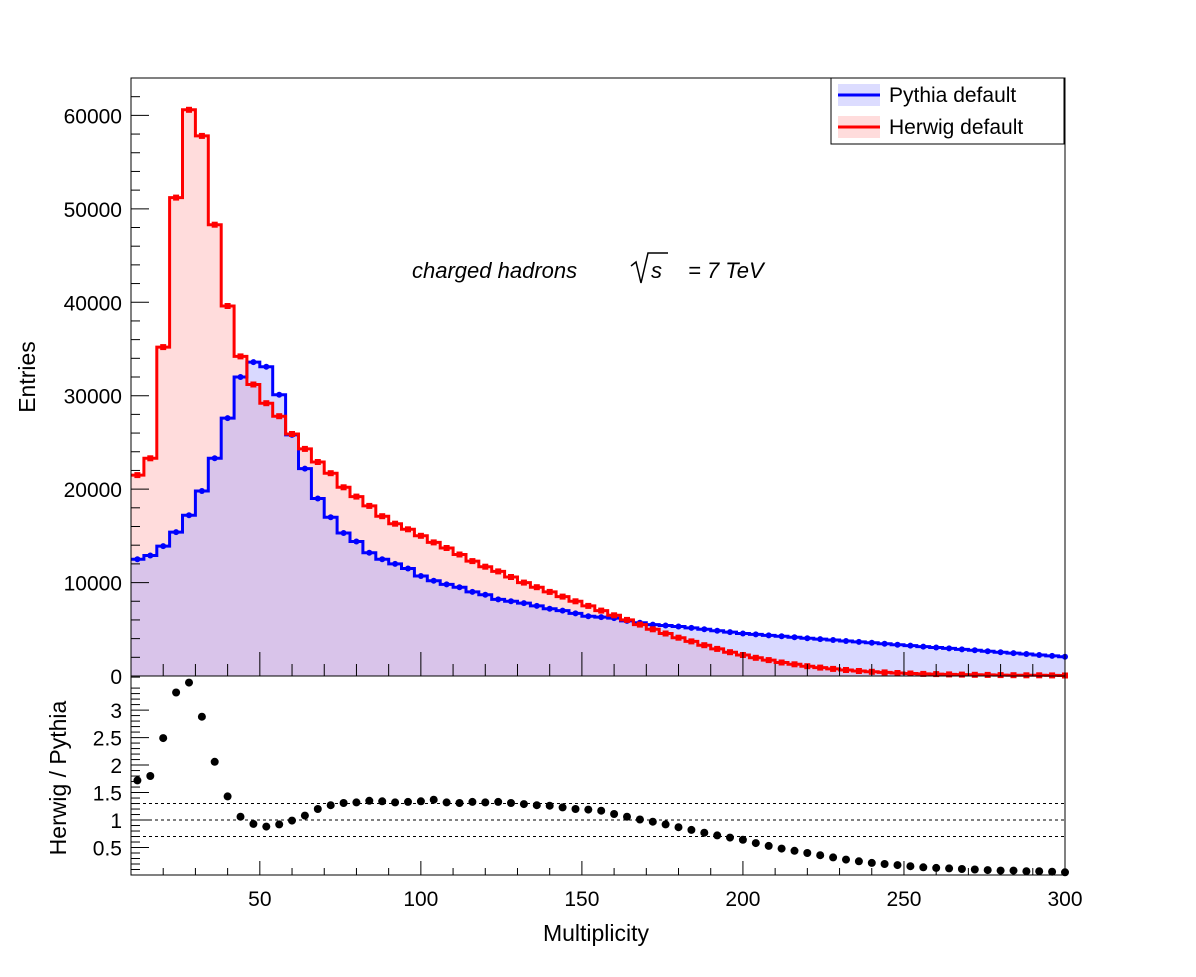 The image size is (1196, 977). What do you see at coordinates (107, 794) in the screenshot?
I see `y-tick-label-ratio: 1.5` at bounding box center [107, 794].